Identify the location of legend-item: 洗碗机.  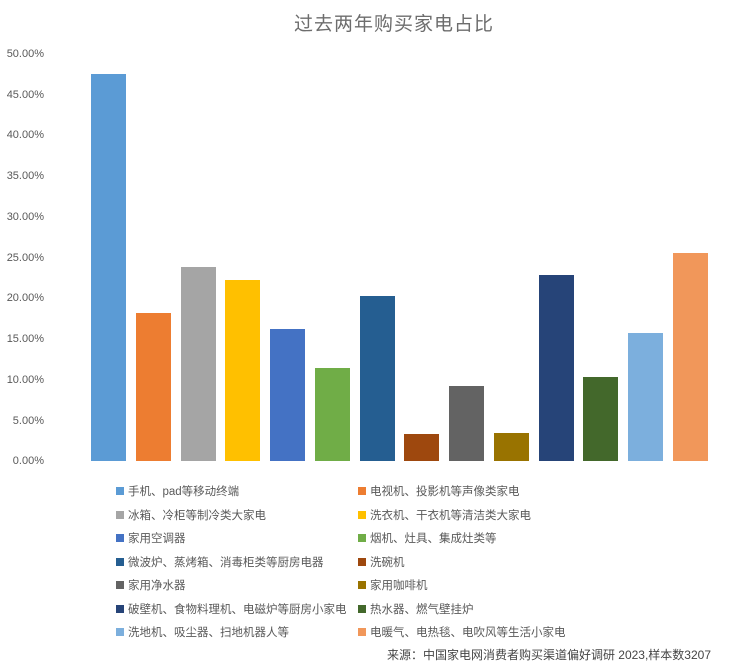
(381, 562).